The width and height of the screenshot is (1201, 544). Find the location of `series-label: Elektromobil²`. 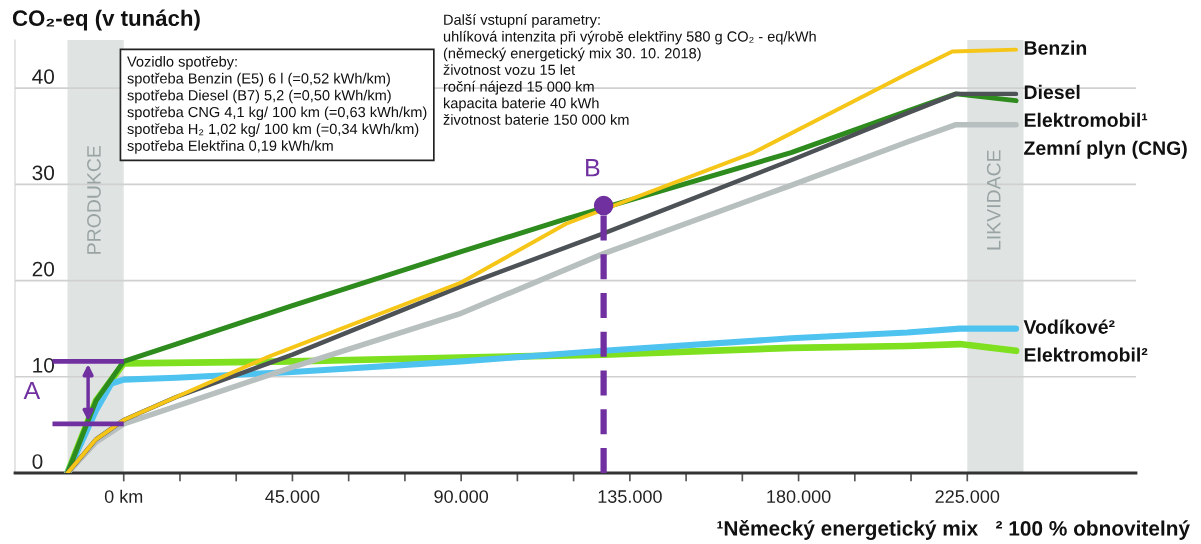

series-label: Elektromobil² is located at coordinates (1086, 354).